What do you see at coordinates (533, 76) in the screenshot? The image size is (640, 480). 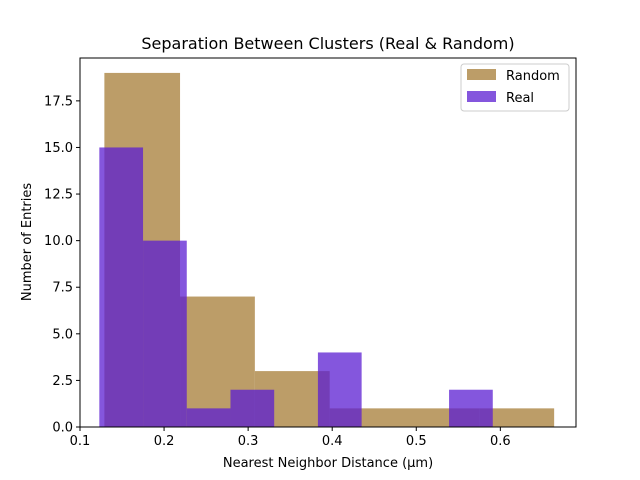 I see `legend-label-random: Random` at bounding box center [533, 76].